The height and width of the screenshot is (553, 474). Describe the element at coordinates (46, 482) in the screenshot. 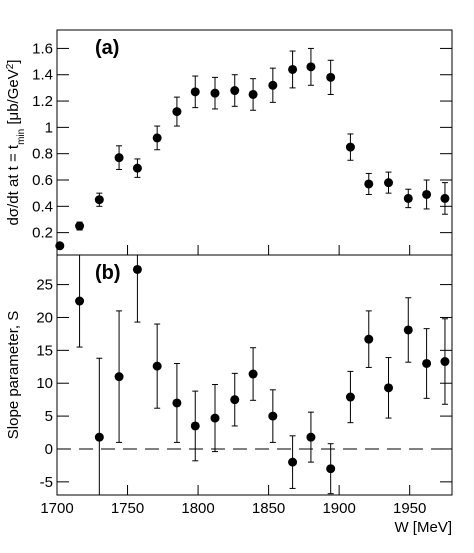

I see `y-tick-label: -5` at that location.